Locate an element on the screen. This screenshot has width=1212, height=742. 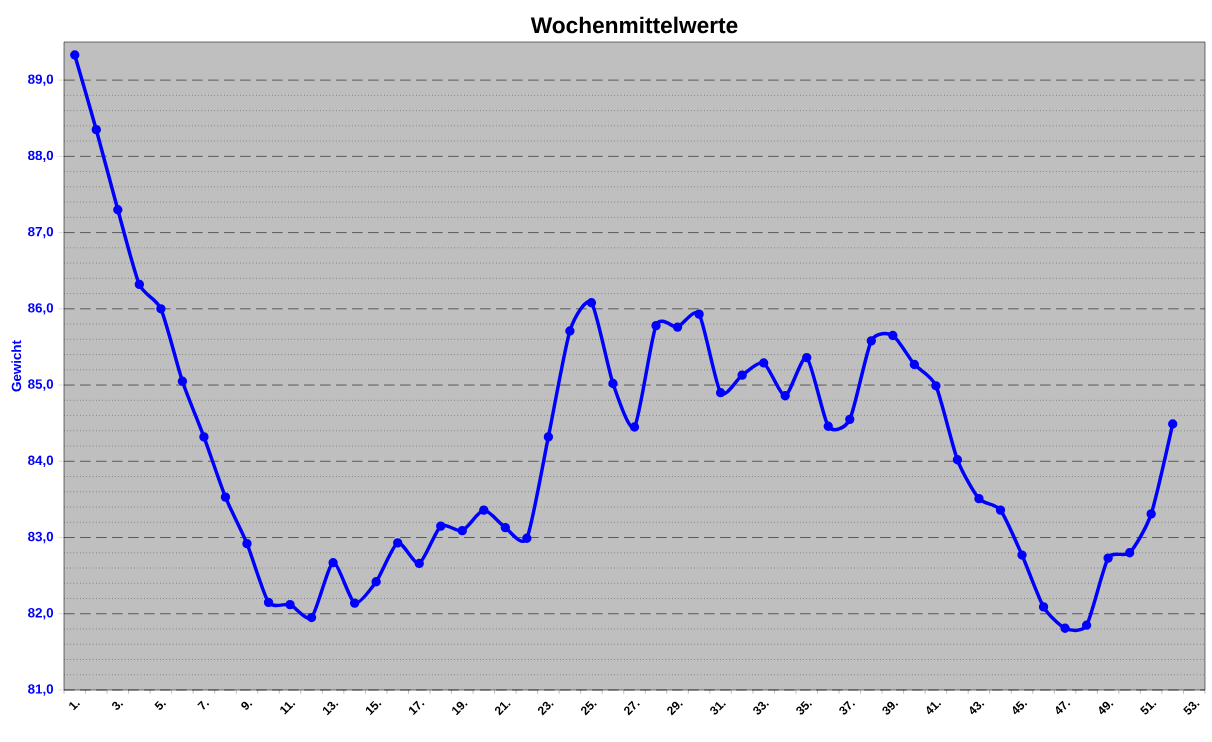
y-tick-label: 81,0 is located at coordinates (41, 690).